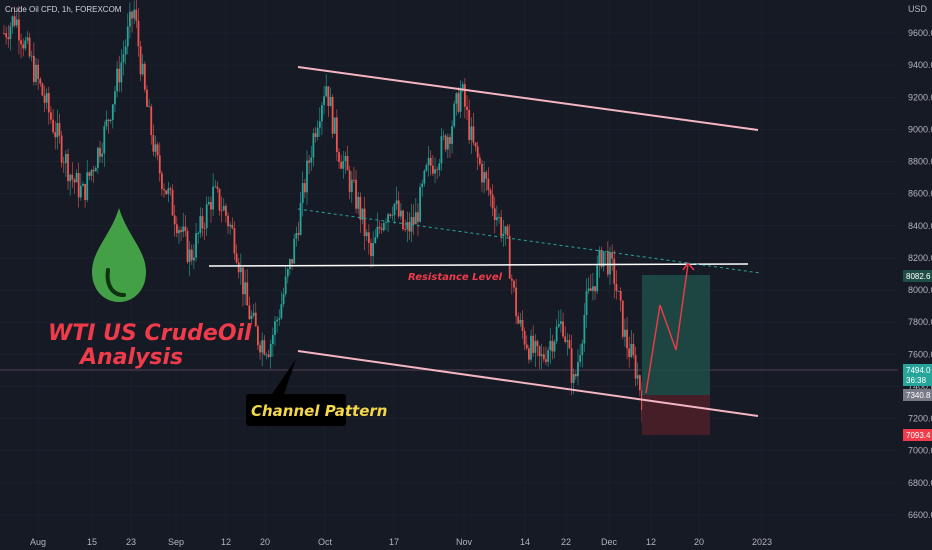 Image resolution: width=932 pixels, height=550 pixels. Describe the element at coordinates (176, 542) in the screenshot. I see `x-tick-label: Sep` at that location.